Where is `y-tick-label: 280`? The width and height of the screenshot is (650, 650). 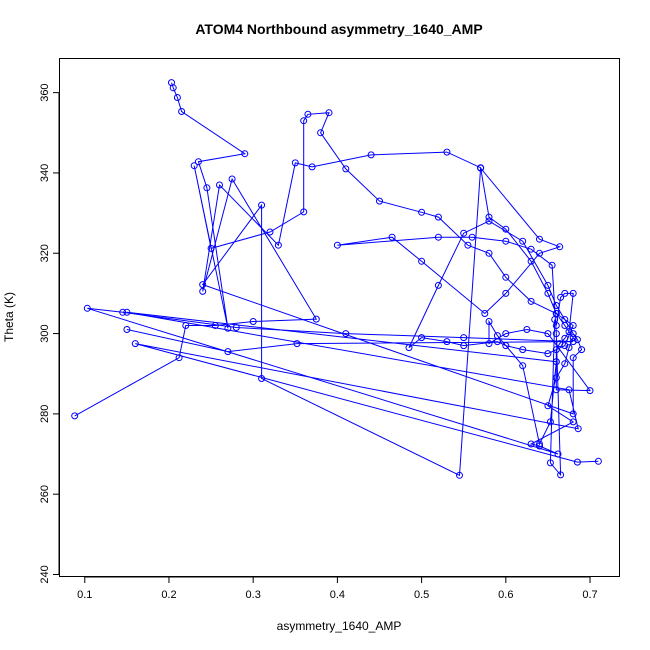 y-tick-label: 280 is located at coordinates (45, 414).